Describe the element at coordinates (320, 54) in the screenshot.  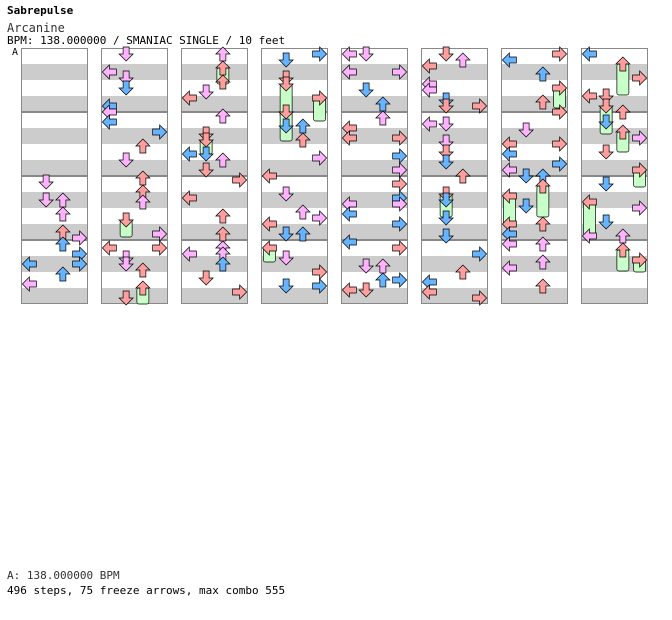
I see `arrow-blue-right` at that location.